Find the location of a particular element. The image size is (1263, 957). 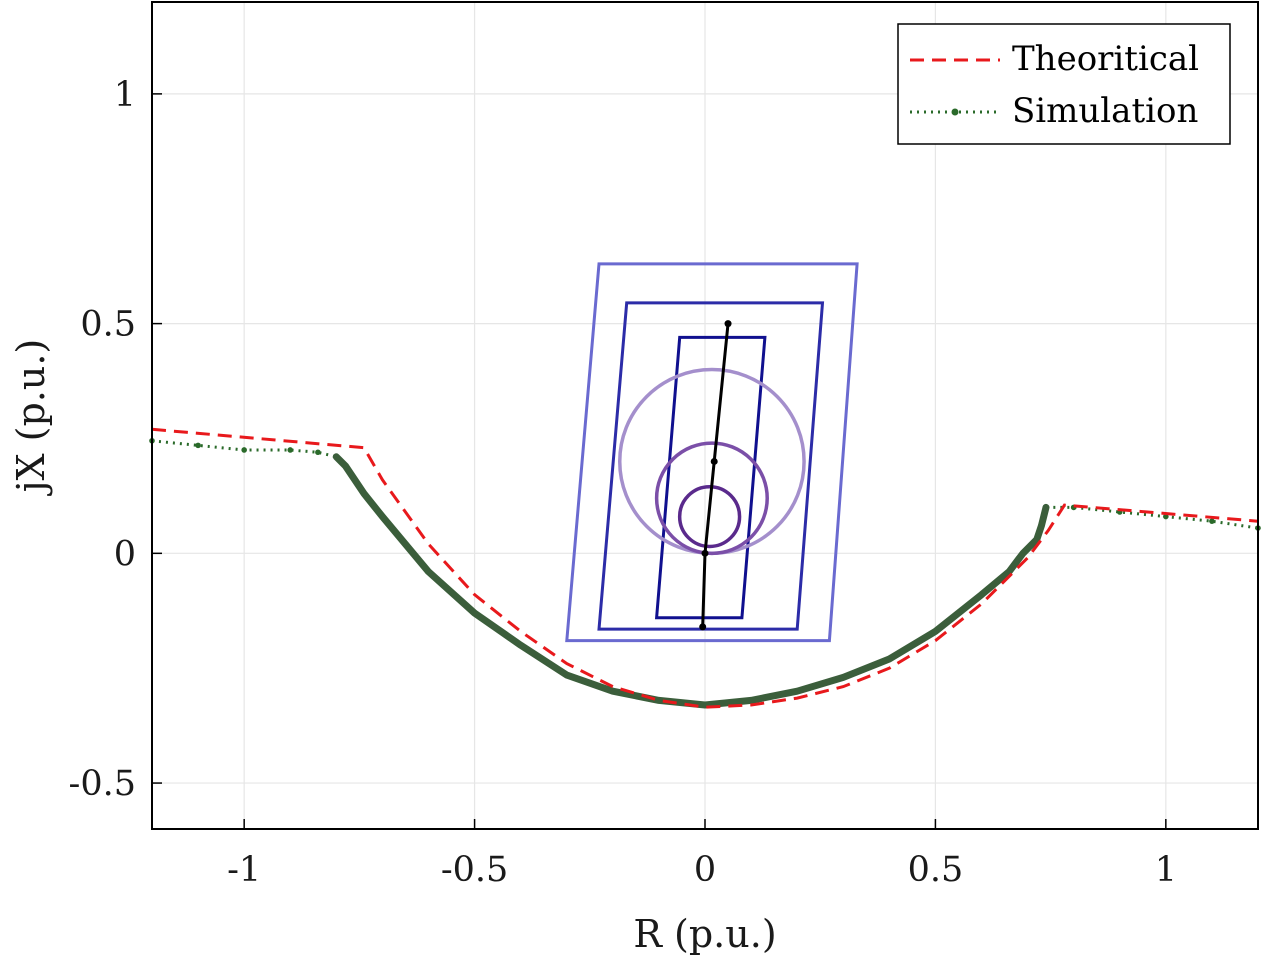

y-tick-label-2: 0.5 is located at coordinates (108, 325).